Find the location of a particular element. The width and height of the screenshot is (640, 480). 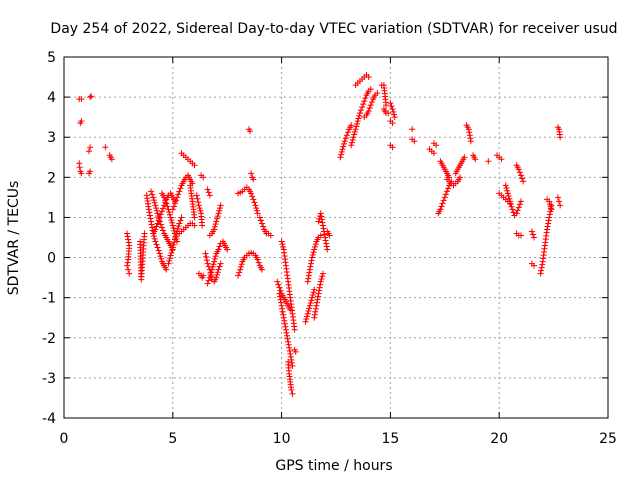

y-tick-label: -1 is located at coordinates (49, 299).